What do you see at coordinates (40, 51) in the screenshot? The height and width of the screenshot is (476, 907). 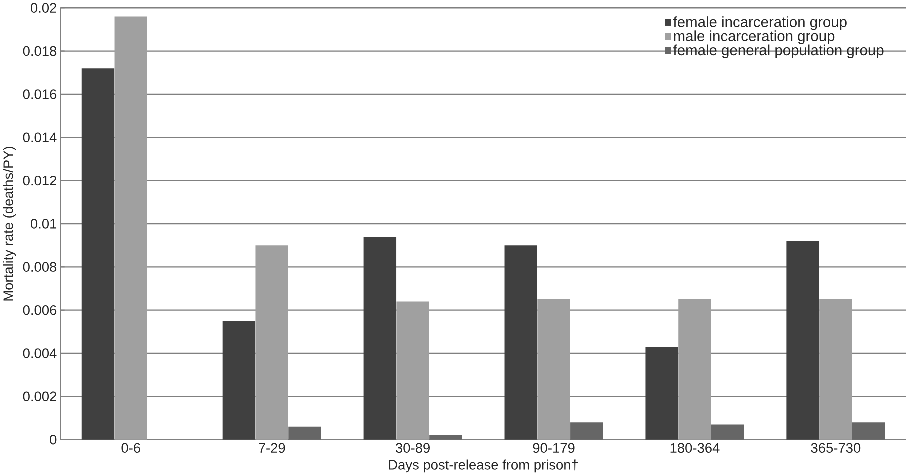 I see `y-tick-label: 0.018` at bounding box center [40, 51].